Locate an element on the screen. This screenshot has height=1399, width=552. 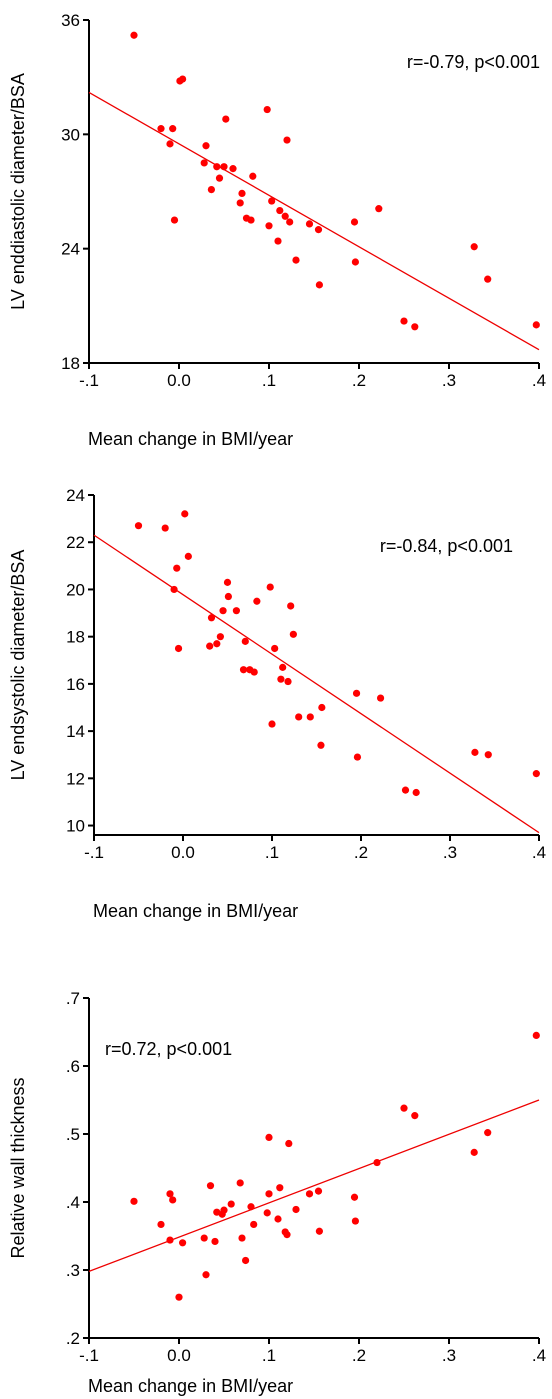
x-tick-label: .2 is located at coordinates (359, 1355).